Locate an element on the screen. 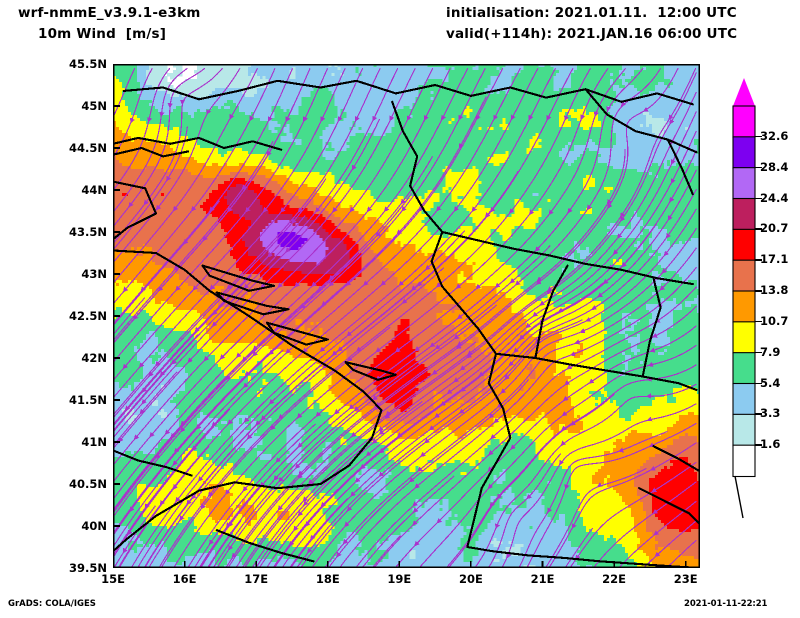 Image resolution: width=800 pixels, height=618 pixels. x-axis-tick-17E: 17E is located at coordinates (256, 579).